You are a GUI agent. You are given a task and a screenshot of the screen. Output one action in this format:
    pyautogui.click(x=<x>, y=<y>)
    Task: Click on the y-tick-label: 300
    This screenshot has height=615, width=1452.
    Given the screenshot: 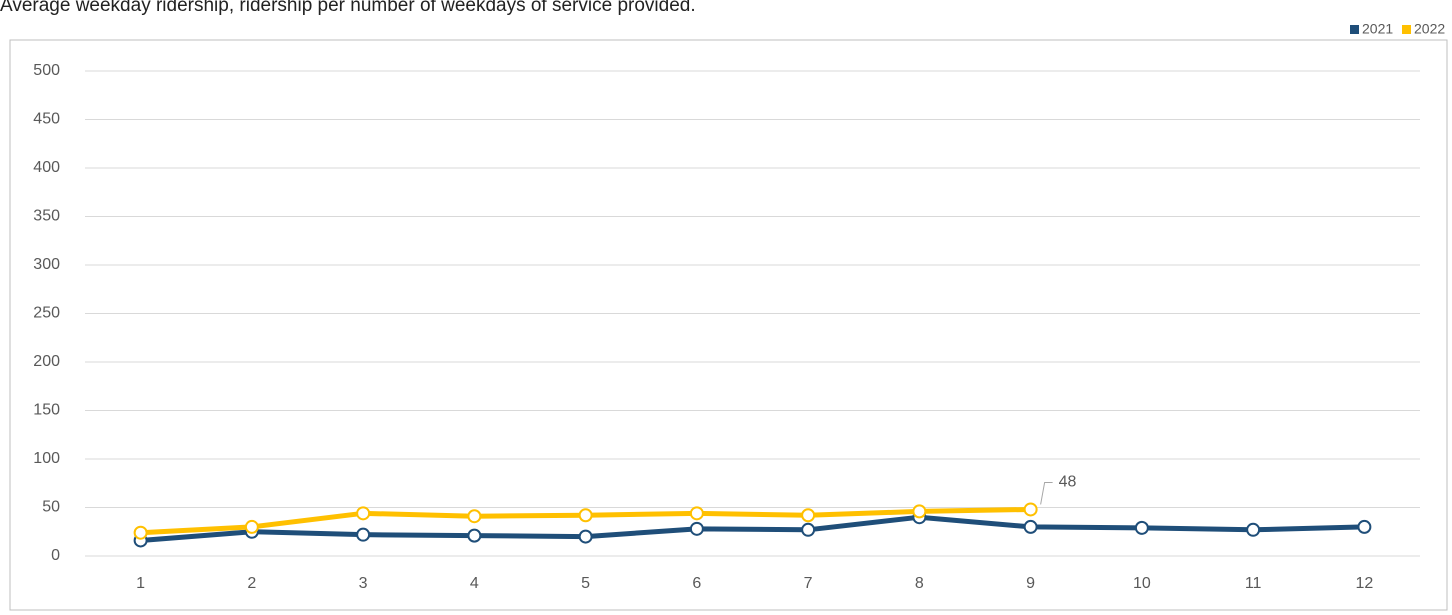 What is the action you would take?
    pyautogui.click(x=46, y=264)
    